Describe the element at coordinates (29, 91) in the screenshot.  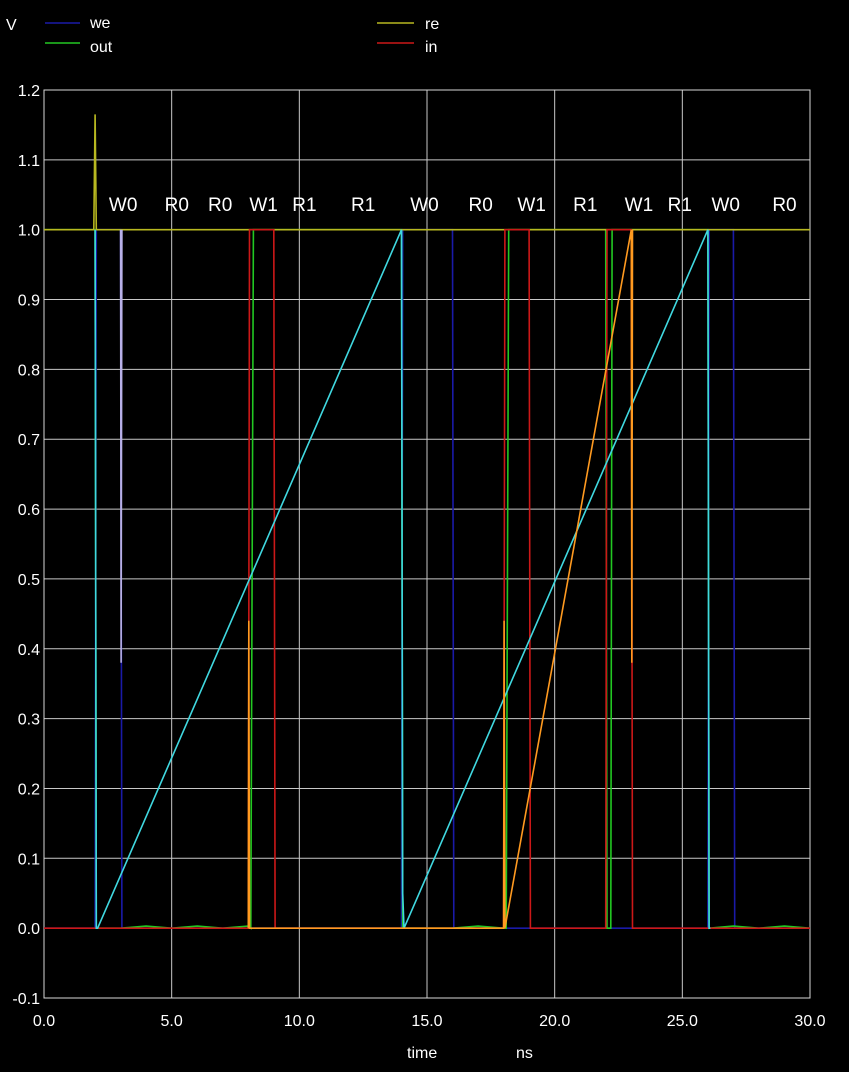
I see `y-tick-label: 1.2` at that location.